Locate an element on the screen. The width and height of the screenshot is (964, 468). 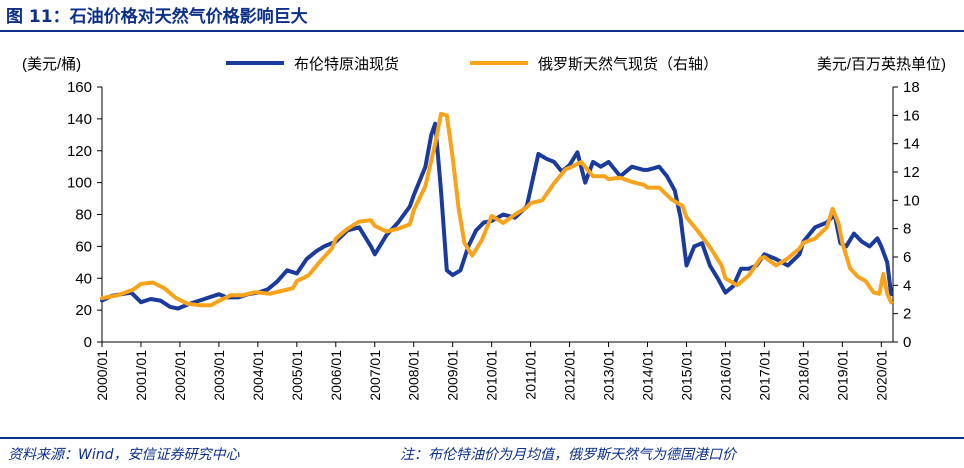
x-tick-label: 2006/01 is located at coordinates (336, 375).